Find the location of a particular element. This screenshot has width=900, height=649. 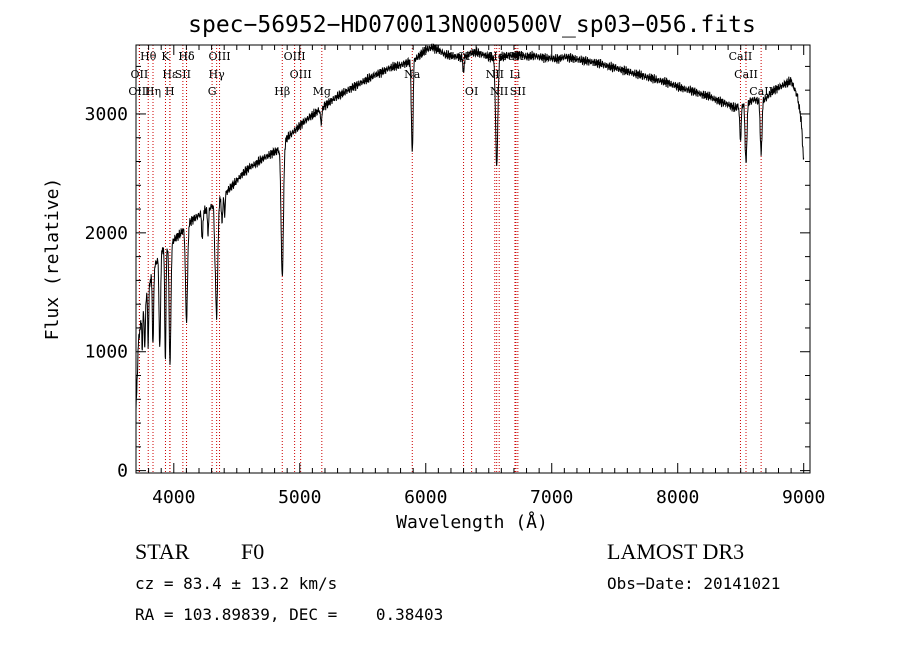

x-tick-label: 4000 is located at coordinates (173, 497).